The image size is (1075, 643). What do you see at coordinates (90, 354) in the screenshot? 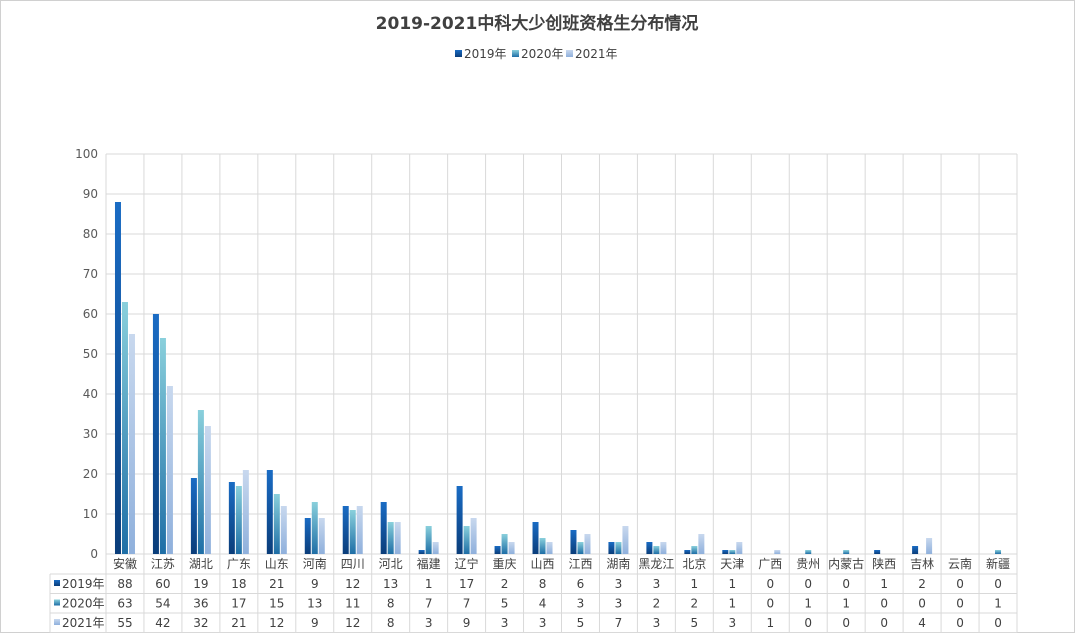
I see `y-tick-label: 50` at bounding box center [90, 354].